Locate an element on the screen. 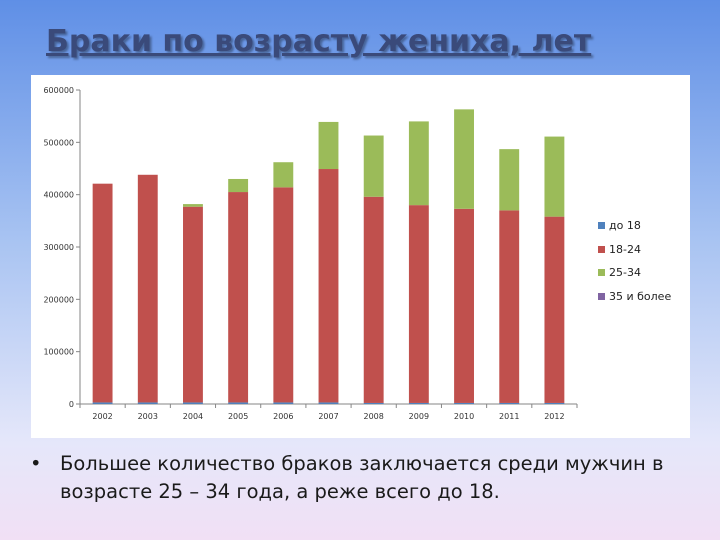  legend-item: 35 и более is located at coordinates (643, 297).